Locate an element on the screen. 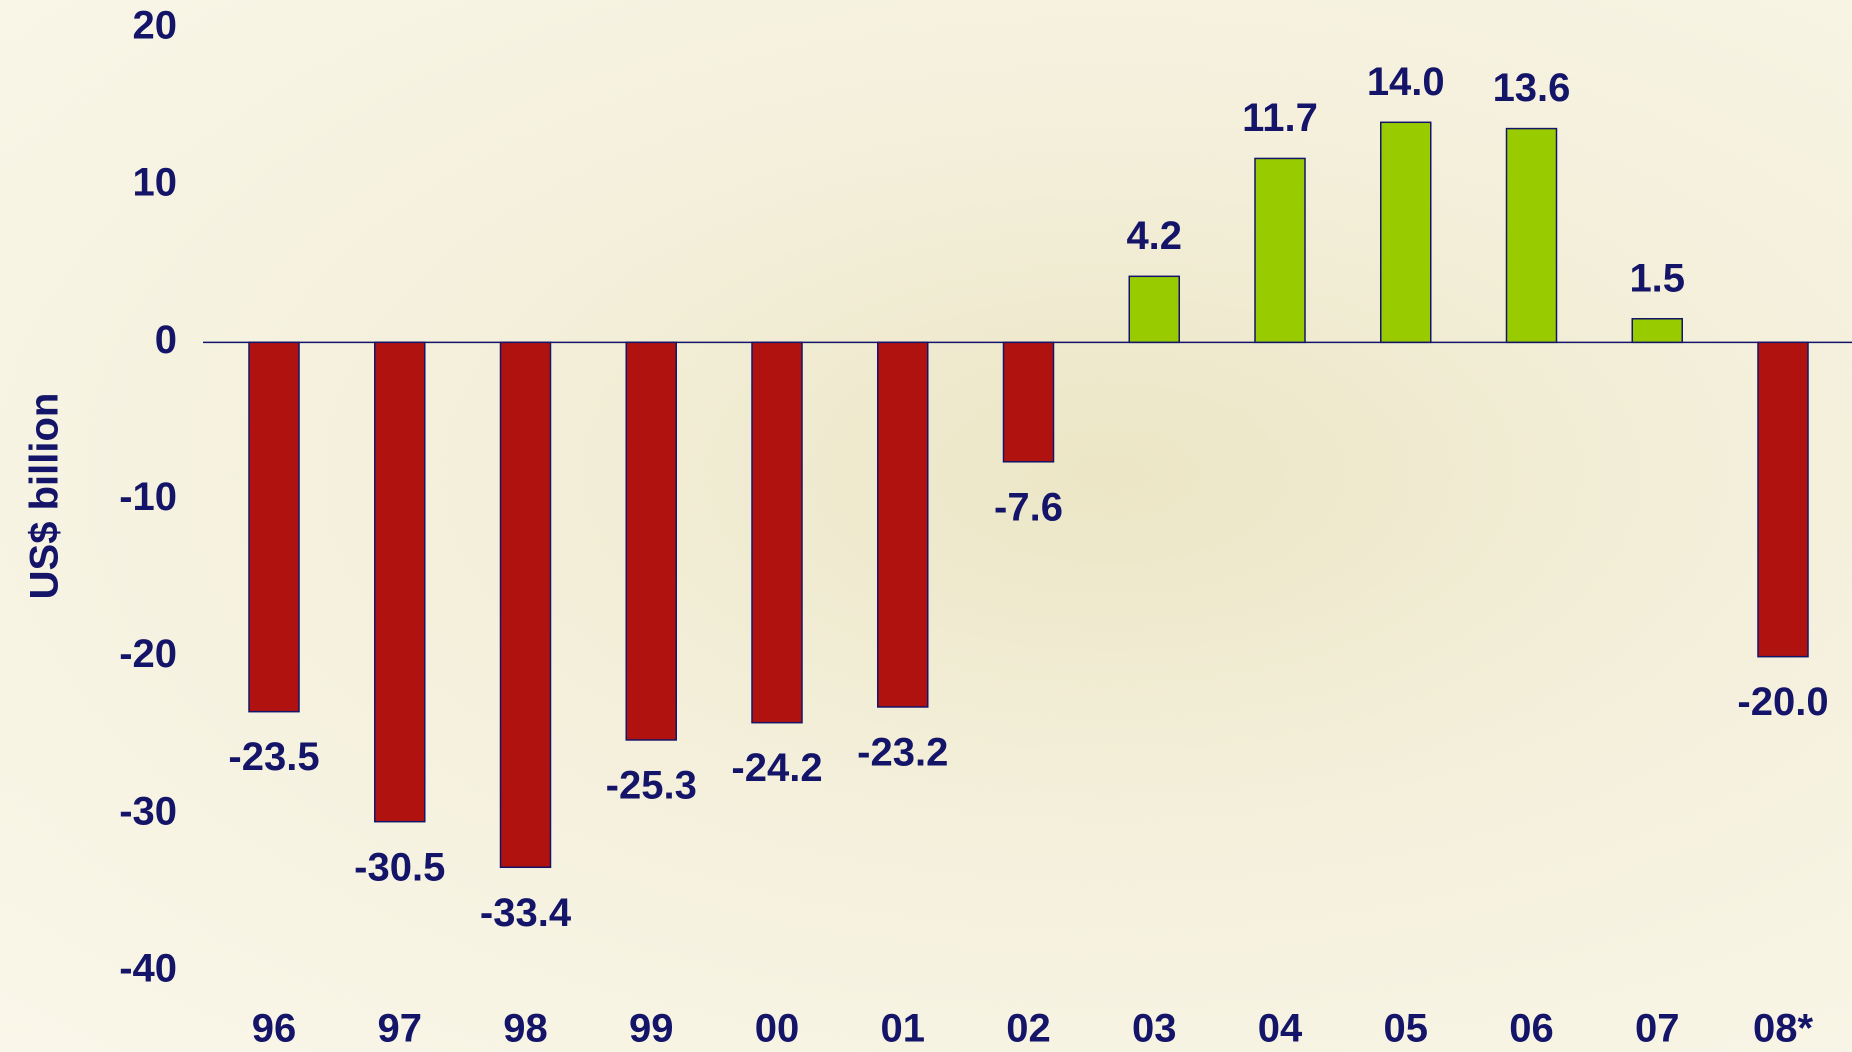 The image size is (1852, 1052). value-label: -25.3 is located at coordinates (651, 786).